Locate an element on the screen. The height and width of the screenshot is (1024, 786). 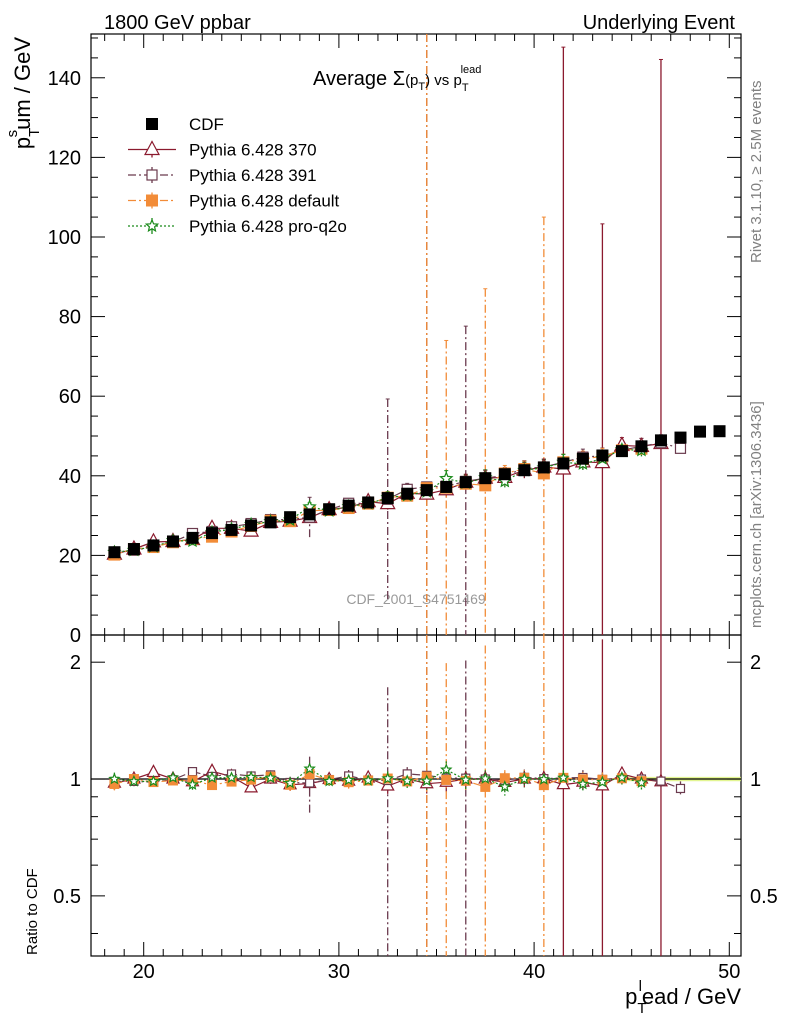
y-tick-label: 0 is located at coordinates (75, 636).